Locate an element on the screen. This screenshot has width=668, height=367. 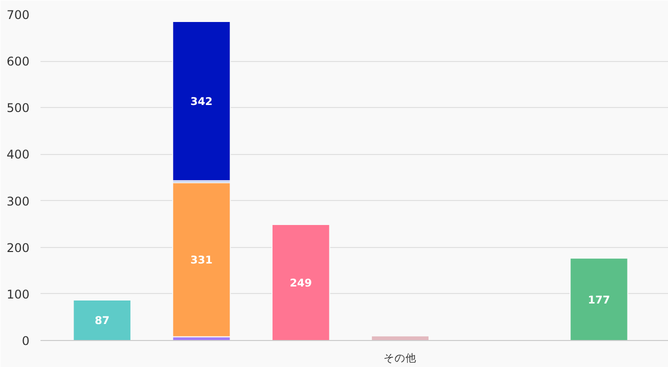
y-tick-label: 500 is located at coordinates (18, 108).